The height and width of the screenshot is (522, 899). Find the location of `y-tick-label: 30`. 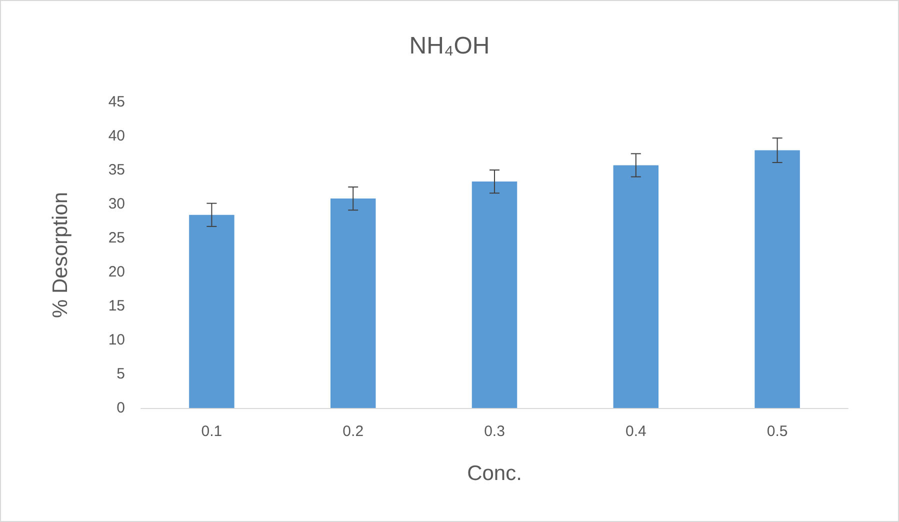

y-tick-label: 30 is located at coordinates (116, 204).